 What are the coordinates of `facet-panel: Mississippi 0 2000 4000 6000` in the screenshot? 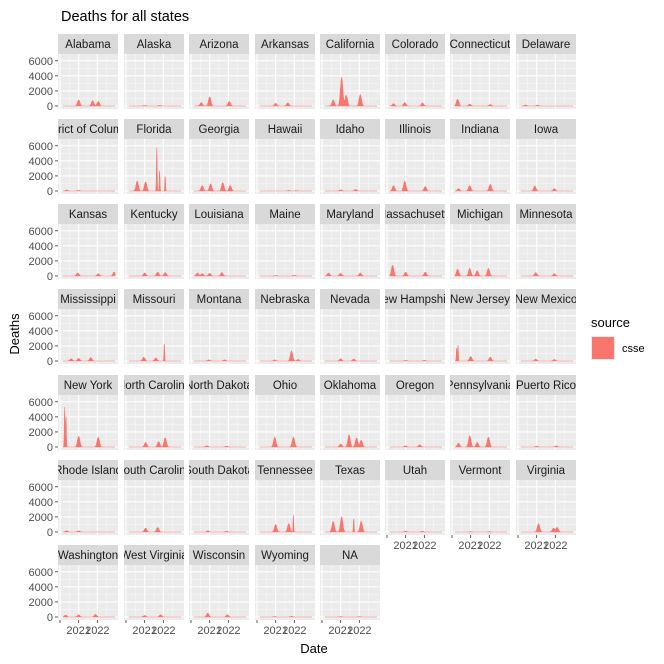 It's located at (73, 328).